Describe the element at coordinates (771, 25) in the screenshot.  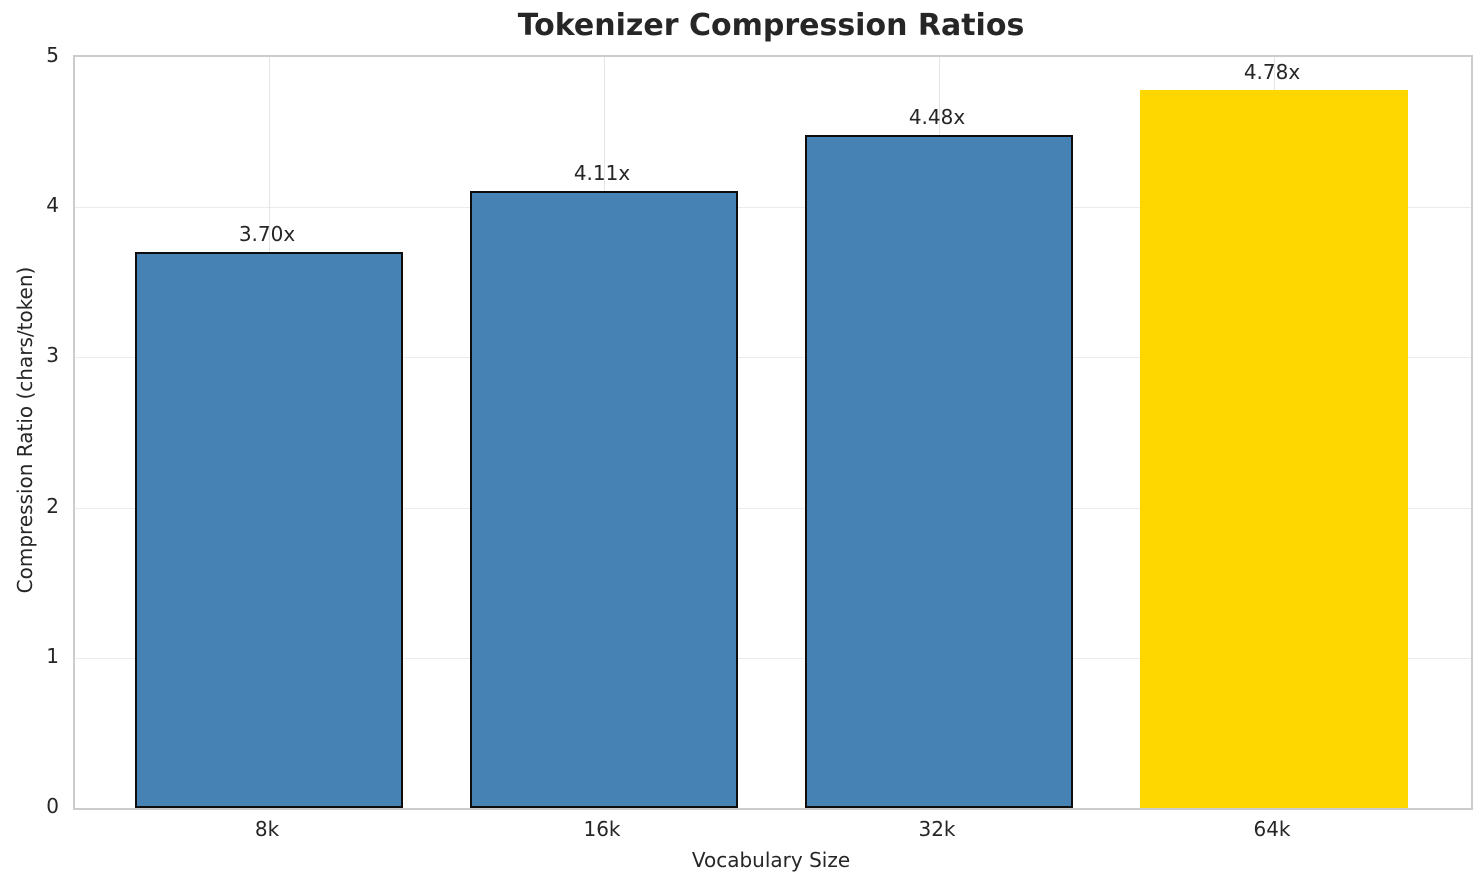
I see `chart-title: Tokenizer Compression Ratios` at that location.